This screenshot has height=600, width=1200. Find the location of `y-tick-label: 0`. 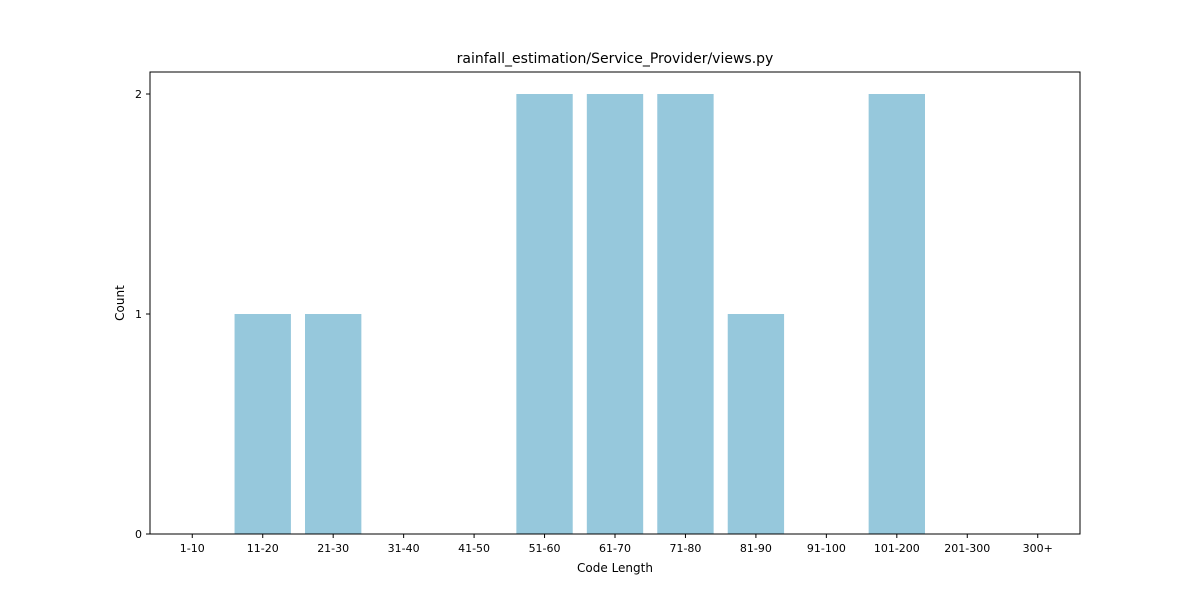

y-tick-label: 0 is located at coordinates (138, 534).